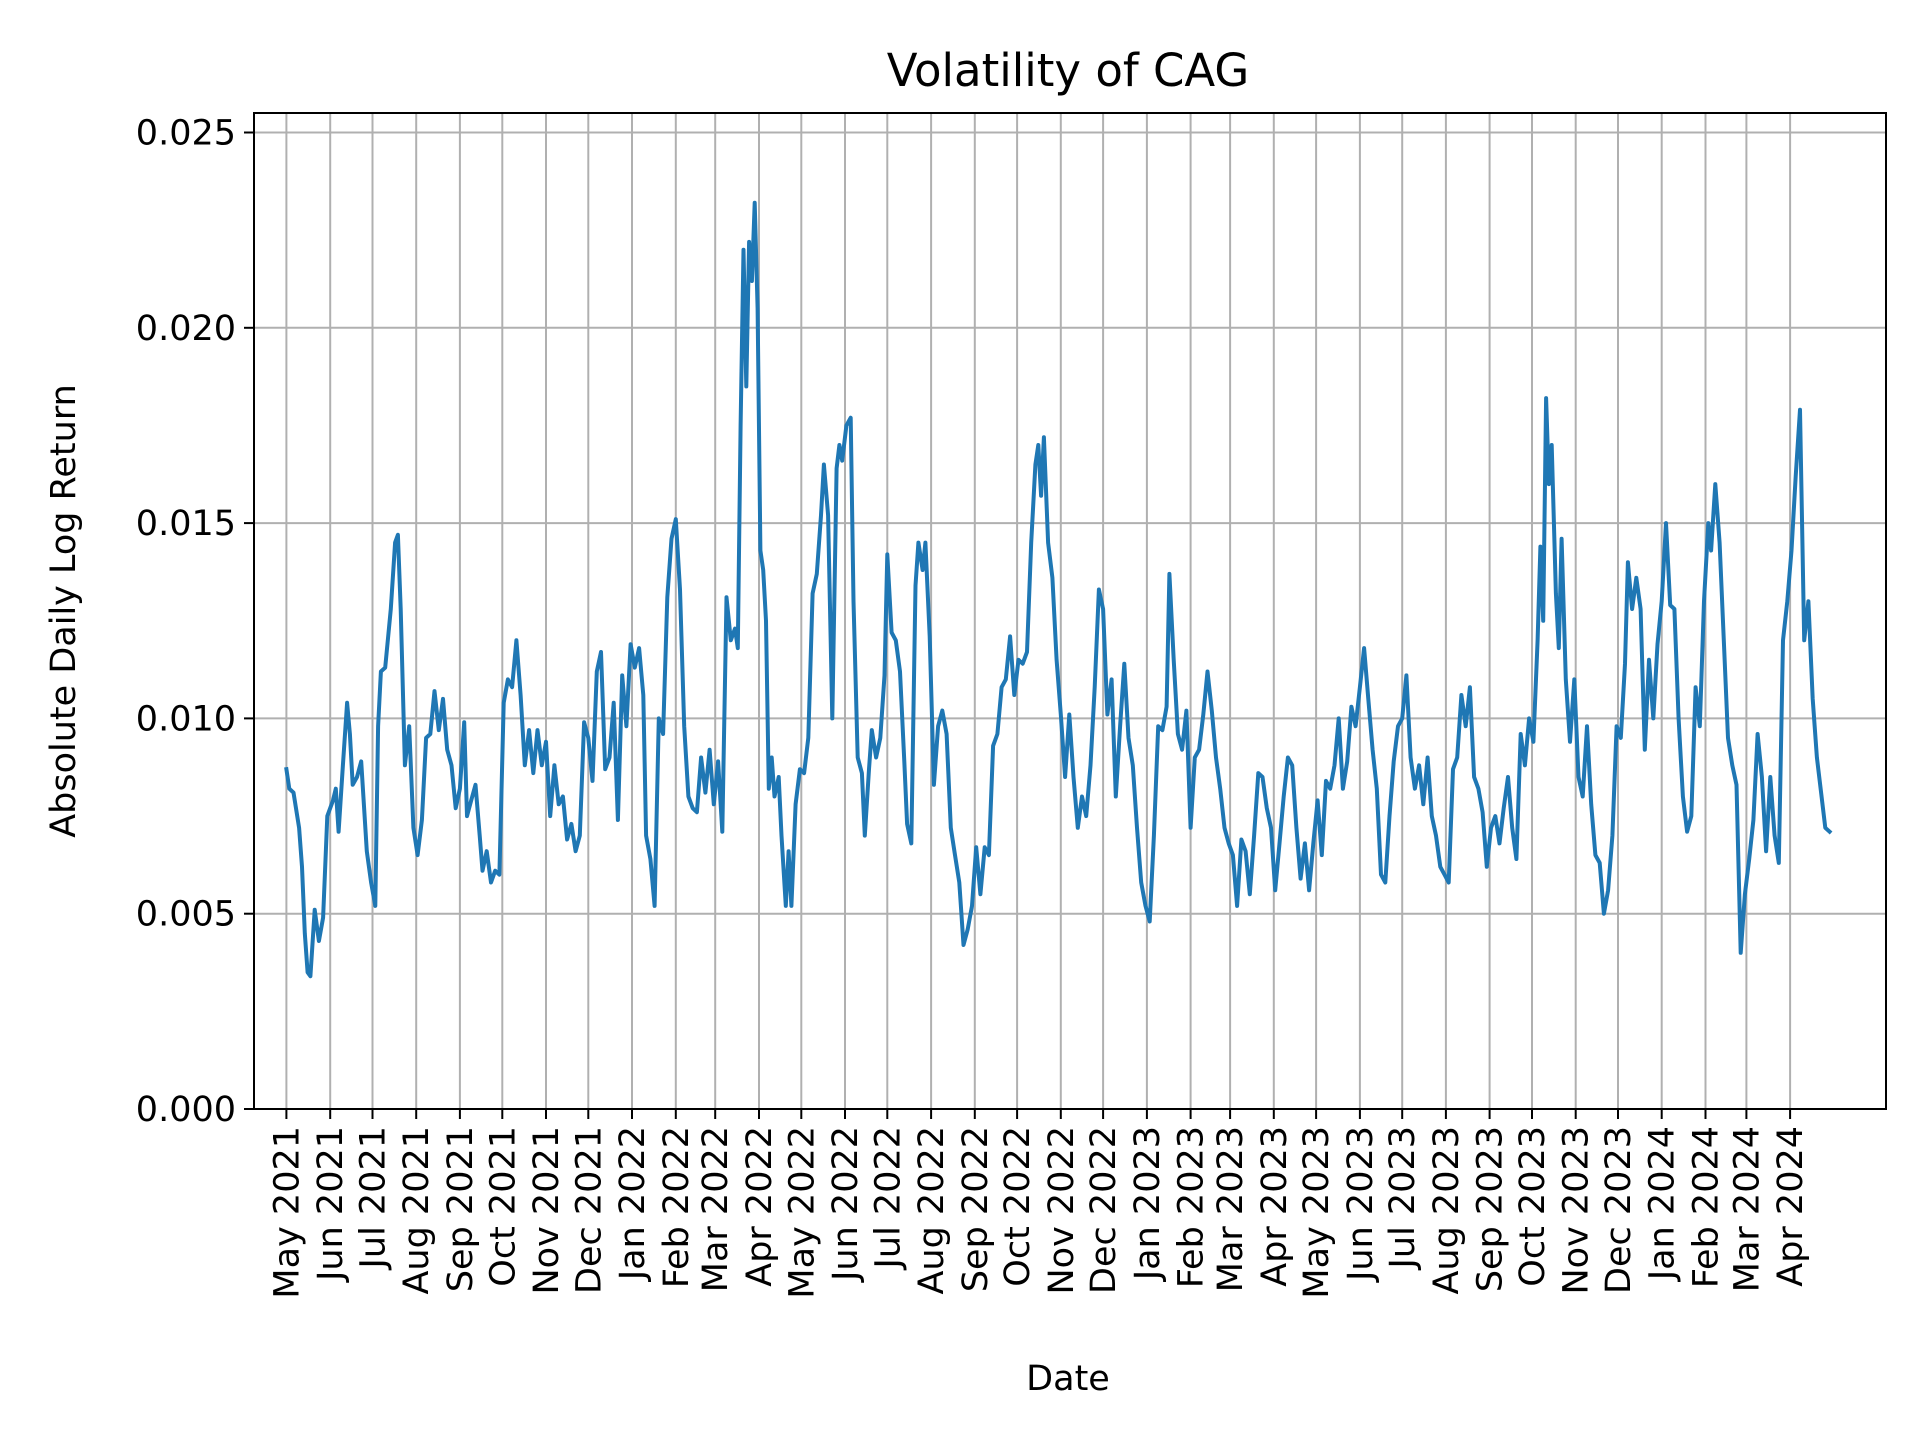  I want to click on x-tick-label: Feb 2024, so click(1707, 1207).